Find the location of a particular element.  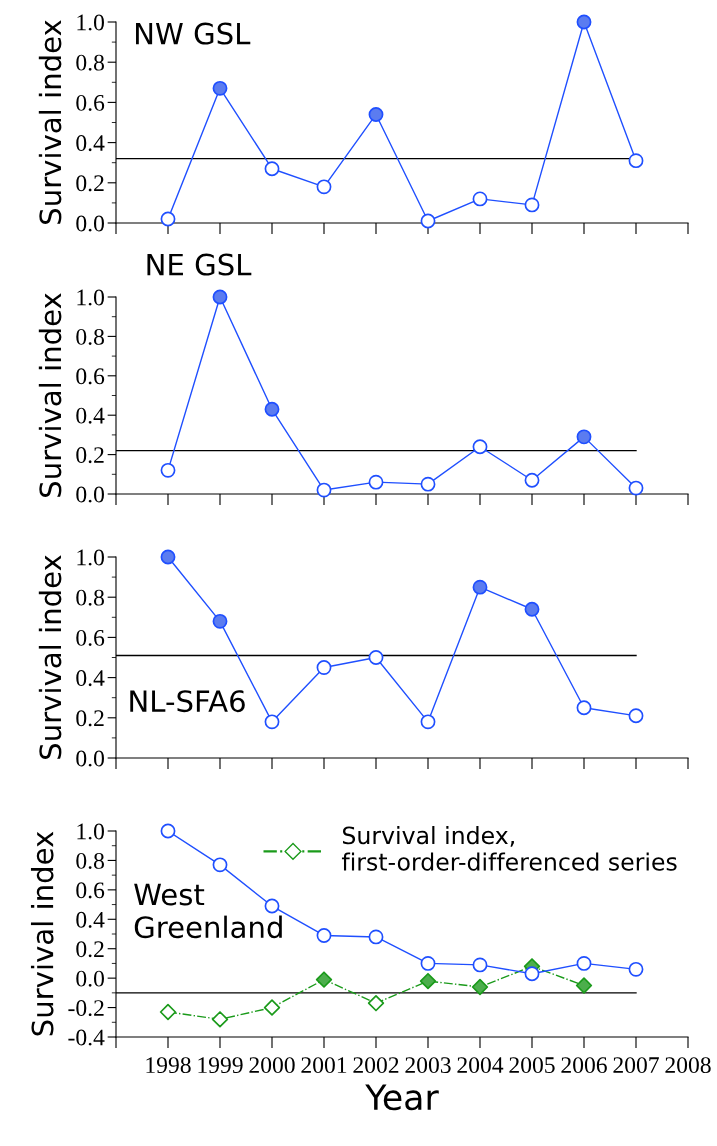

x-tick-label: 2005 is located at coordinates (532, 1065).